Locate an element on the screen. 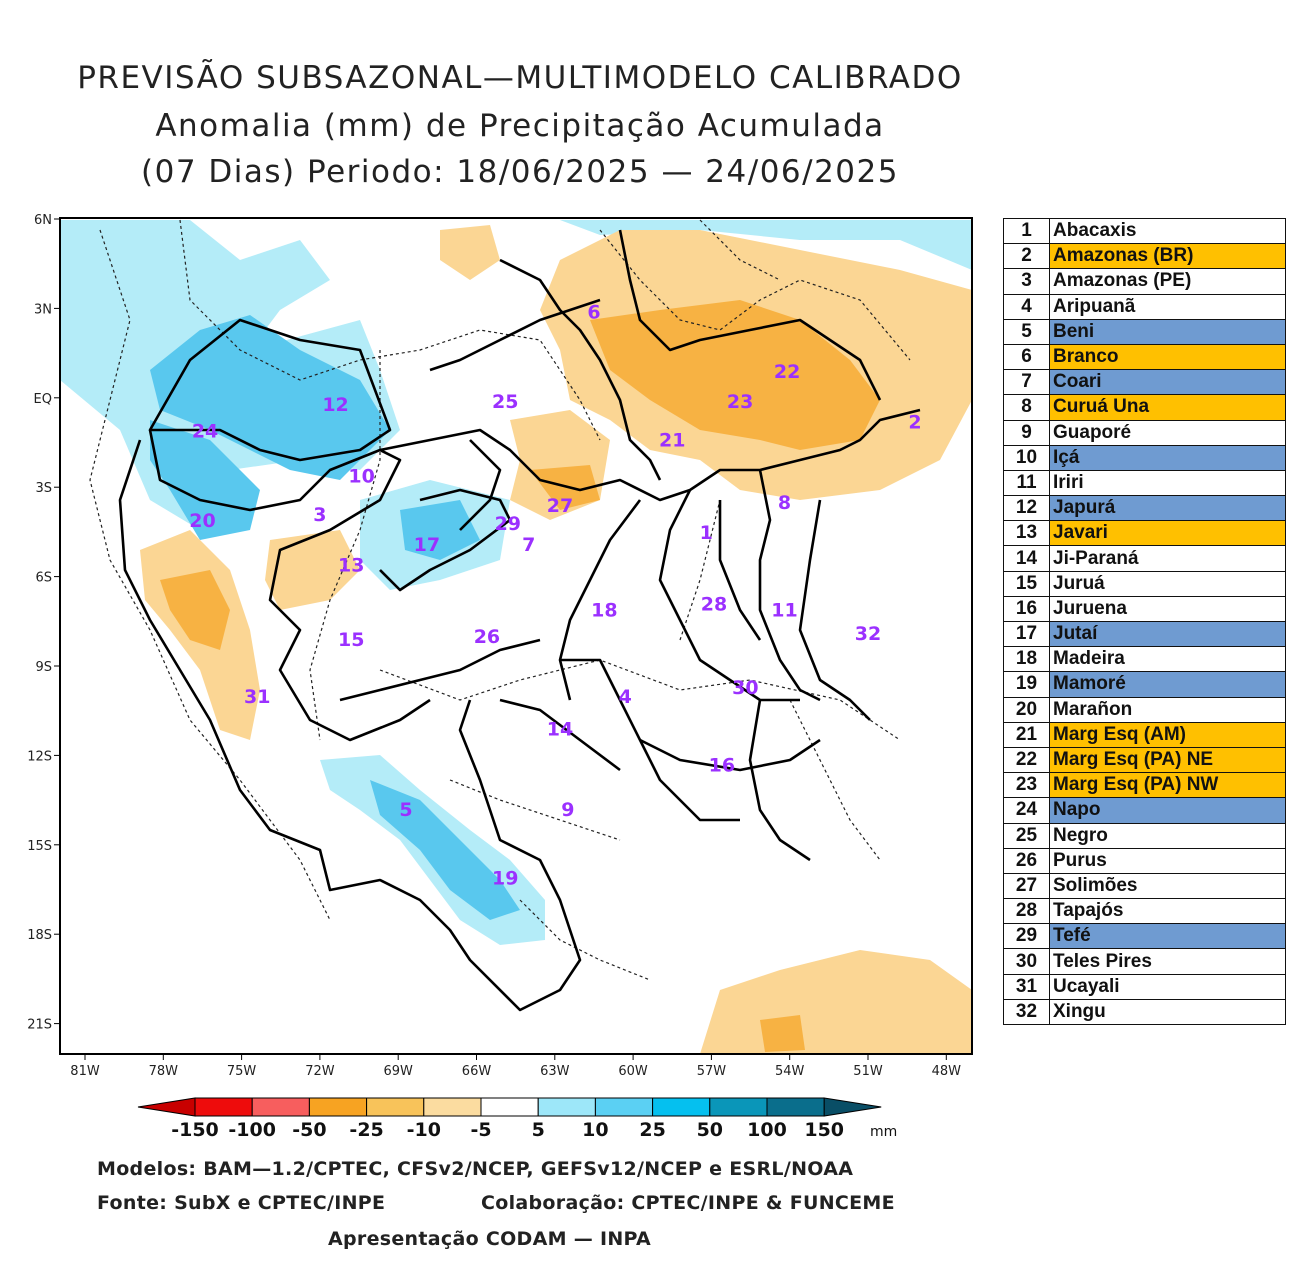 The height and width of the screenshot is (1266, 1304). dry-anomaly-negro is located at coordinates (470, 252).